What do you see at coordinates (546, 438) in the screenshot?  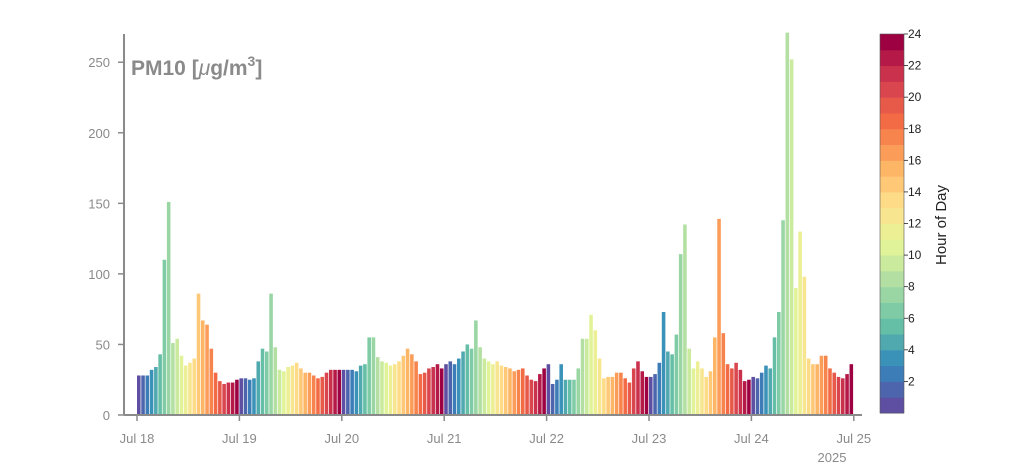 I see `x-tick-label: Jul 22` at bounding box center [546, 438].